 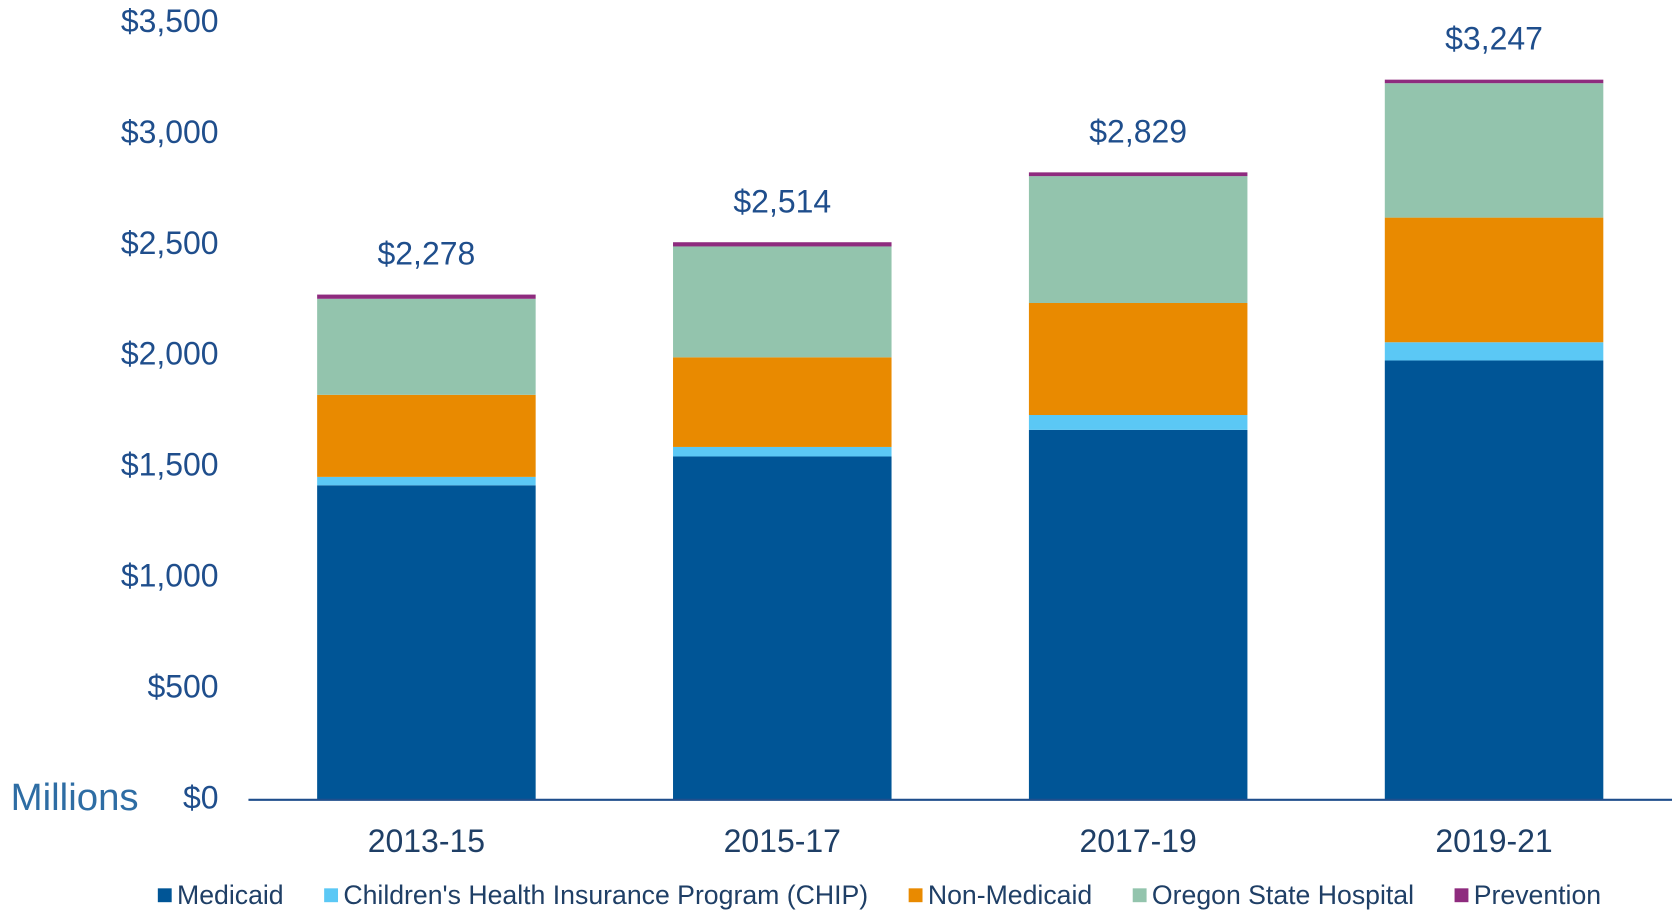 I want to click on y-tick-label: $3,500, so click(x=170, y=21).